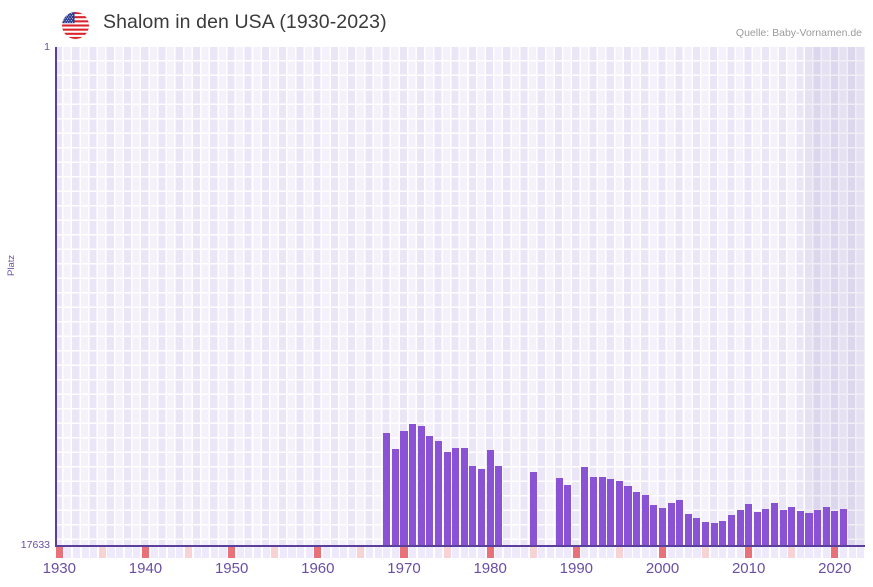 The width and height of the screenshot is (873, 587). What do you see at coordinates (404, 568) in the screenshot?
I see `x-axis-tick-label: 1970` at bounding box center [404, 568].